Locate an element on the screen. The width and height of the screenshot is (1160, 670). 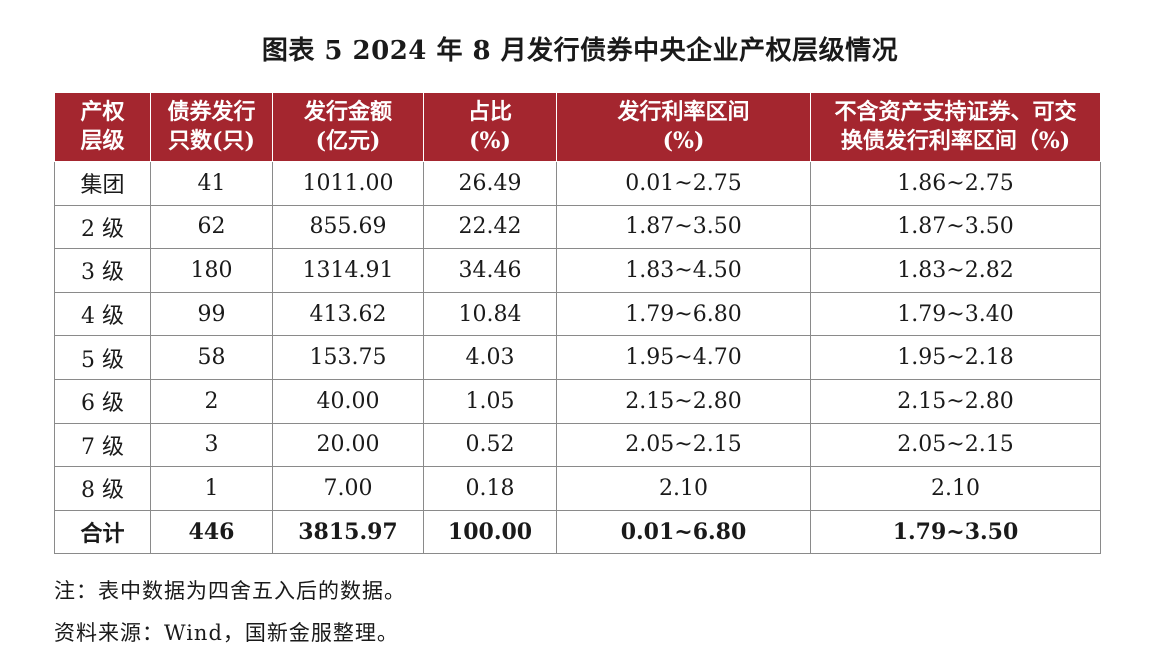
cell-count: 1 is located at coordinates (211, 488).